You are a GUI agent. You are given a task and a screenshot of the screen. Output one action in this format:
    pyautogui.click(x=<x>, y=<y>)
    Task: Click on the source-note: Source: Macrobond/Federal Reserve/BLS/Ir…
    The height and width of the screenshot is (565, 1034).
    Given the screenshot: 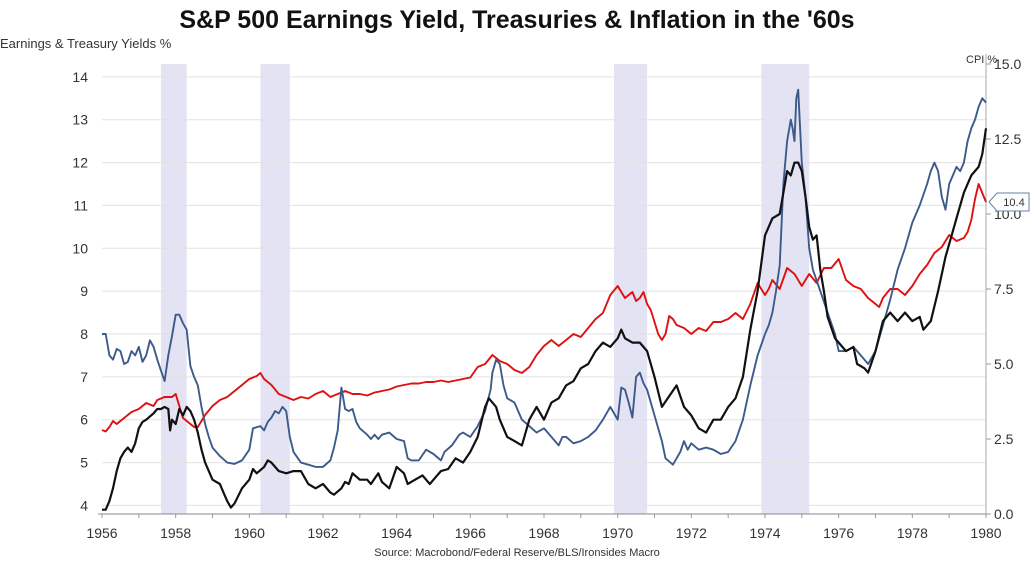 What is the action you would take?
    pyautogui.click(x=517, y=553)
    